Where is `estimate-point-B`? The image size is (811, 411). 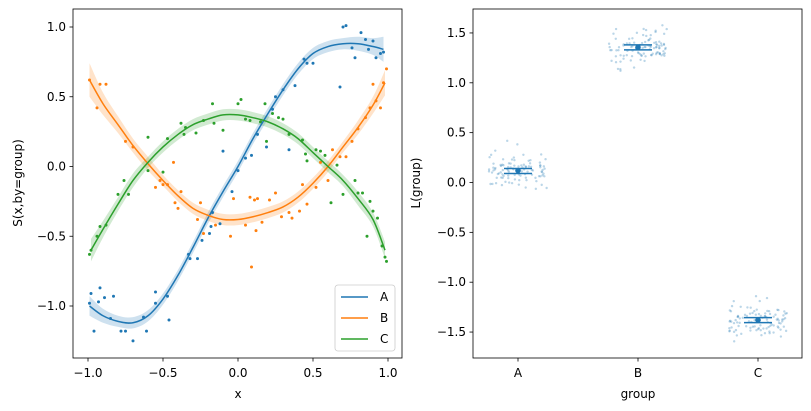 estimate-point-B is located at coordinates (638, 47).